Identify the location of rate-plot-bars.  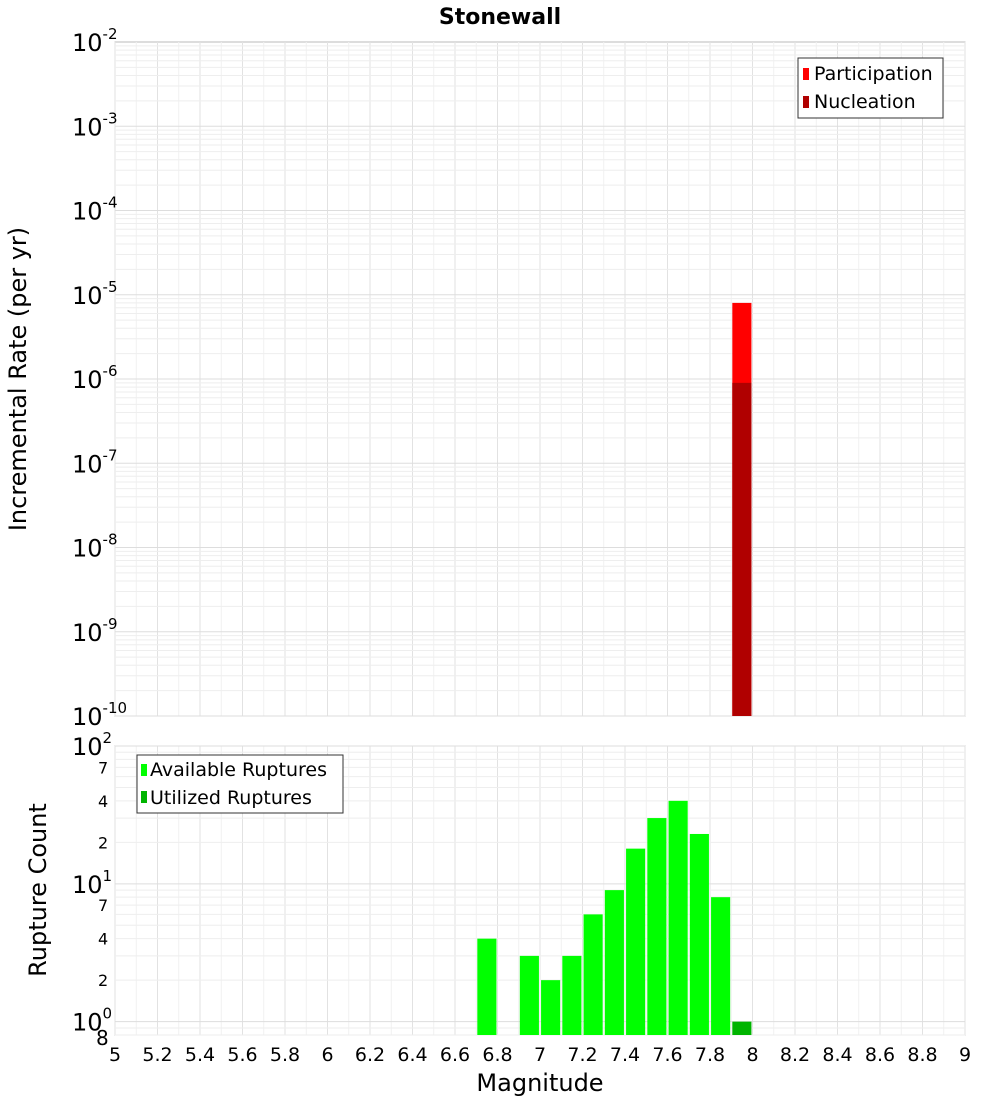
(742, 509).